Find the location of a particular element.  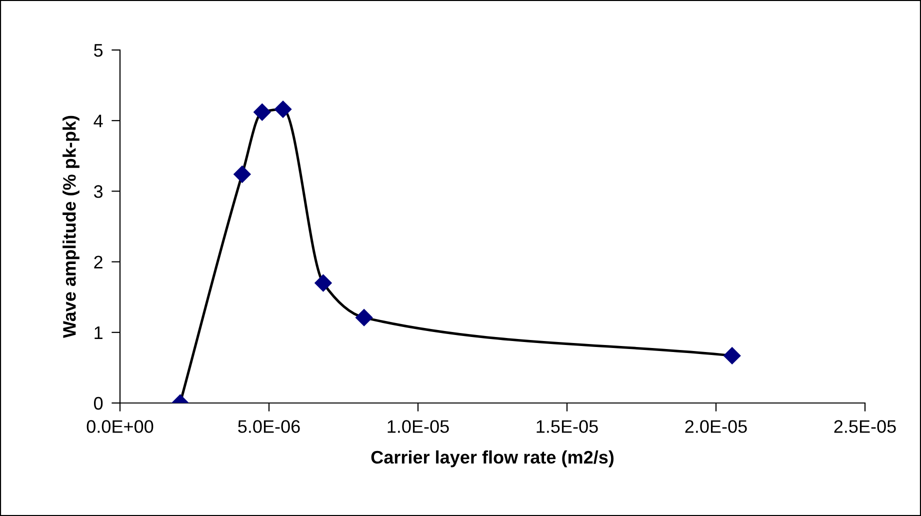

y-tick-label: 5 is located at coordinates (98, 50).